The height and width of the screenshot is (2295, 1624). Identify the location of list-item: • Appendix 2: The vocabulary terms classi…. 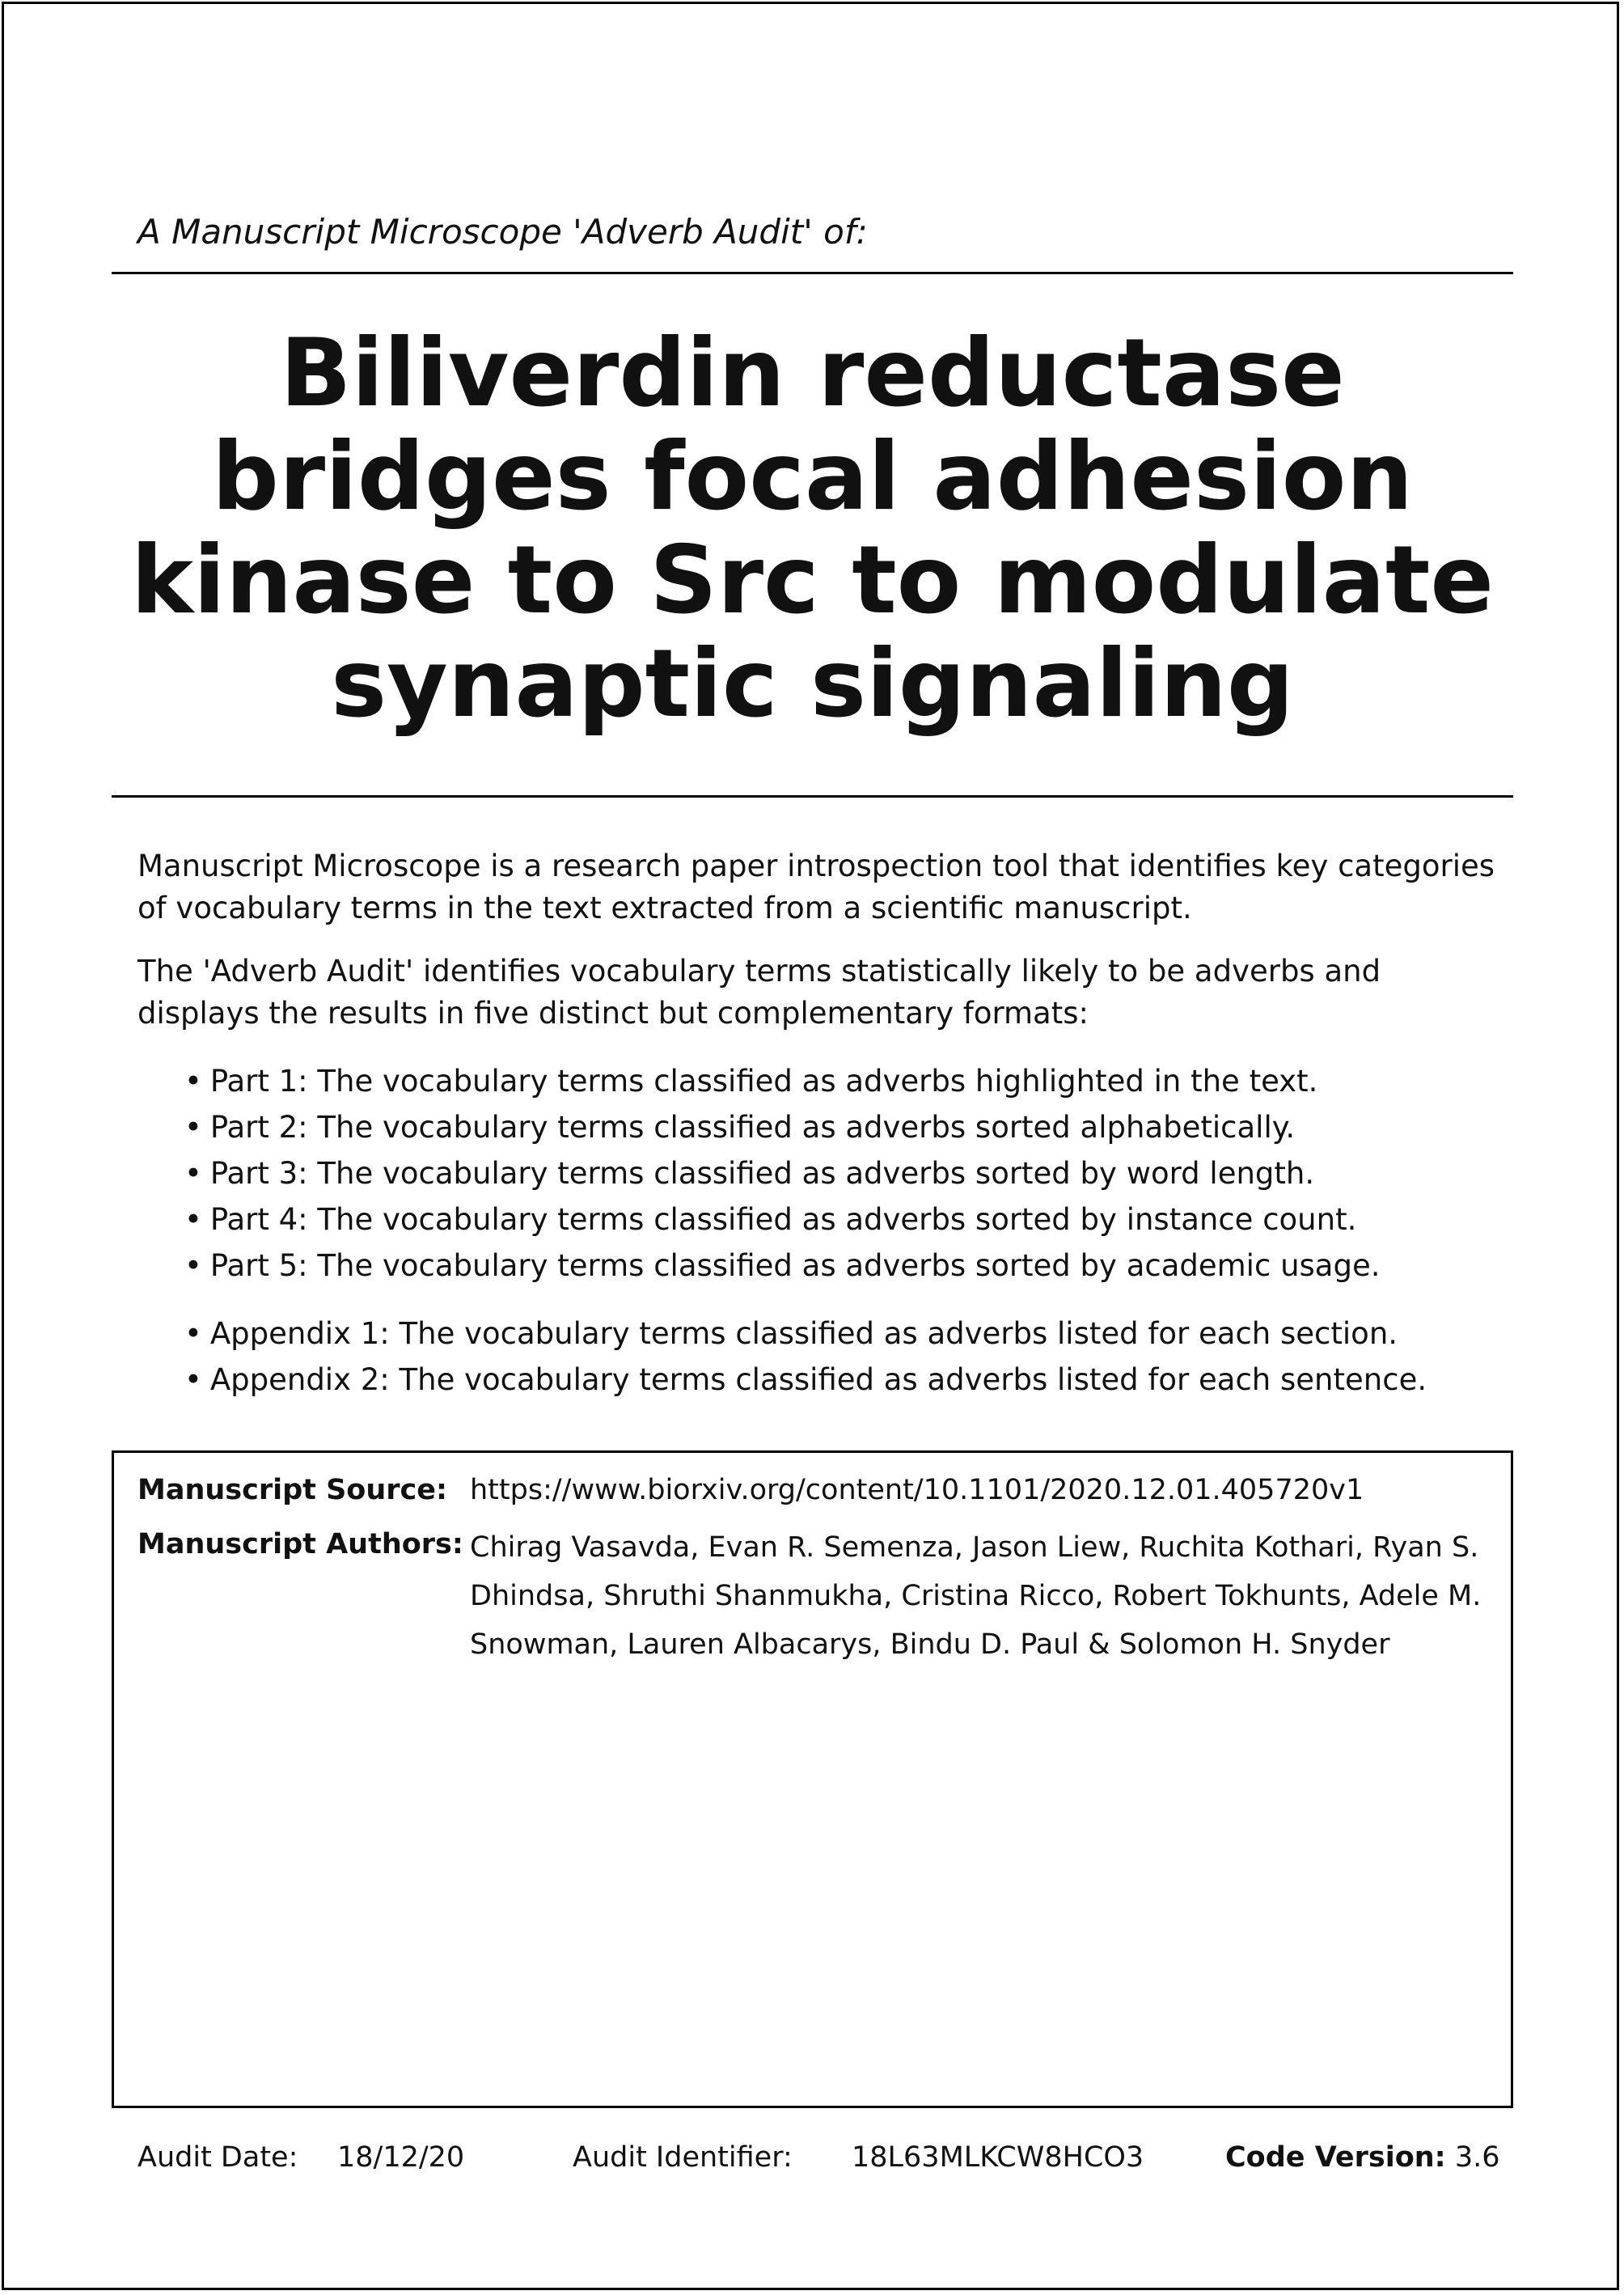
(805, 1380).